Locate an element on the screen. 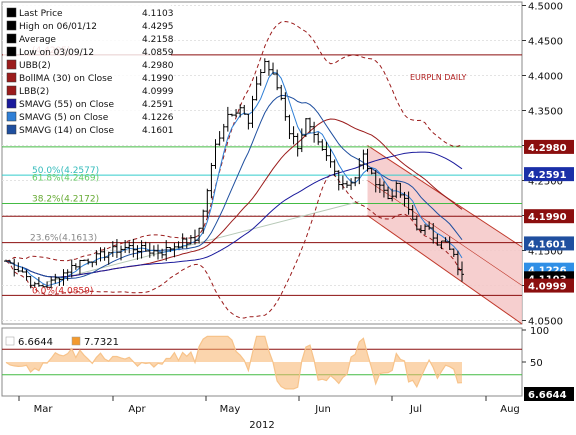 This screenshot has width=576, height=435. legend-label: Last Price is located at coordinates (41, 14).